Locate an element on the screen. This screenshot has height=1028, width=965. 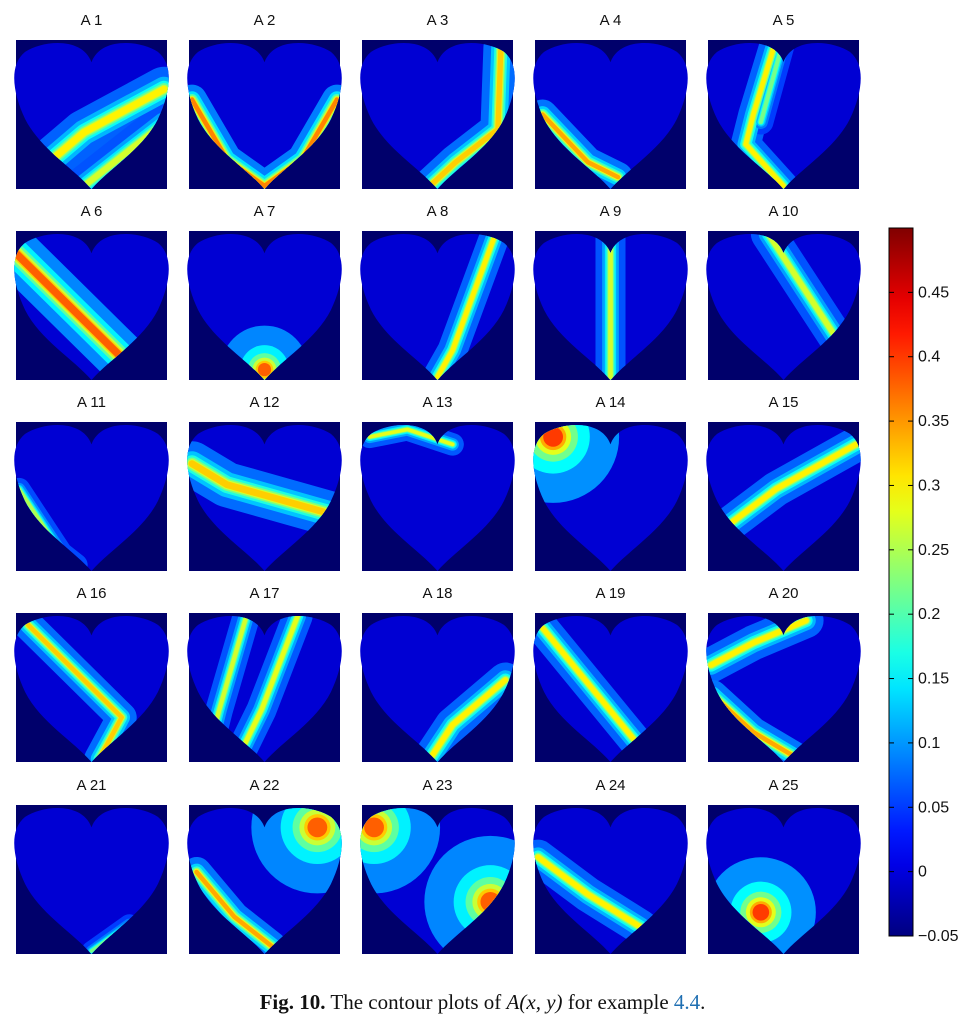
panel-title: A 7 is located at coordinates (265, 211).